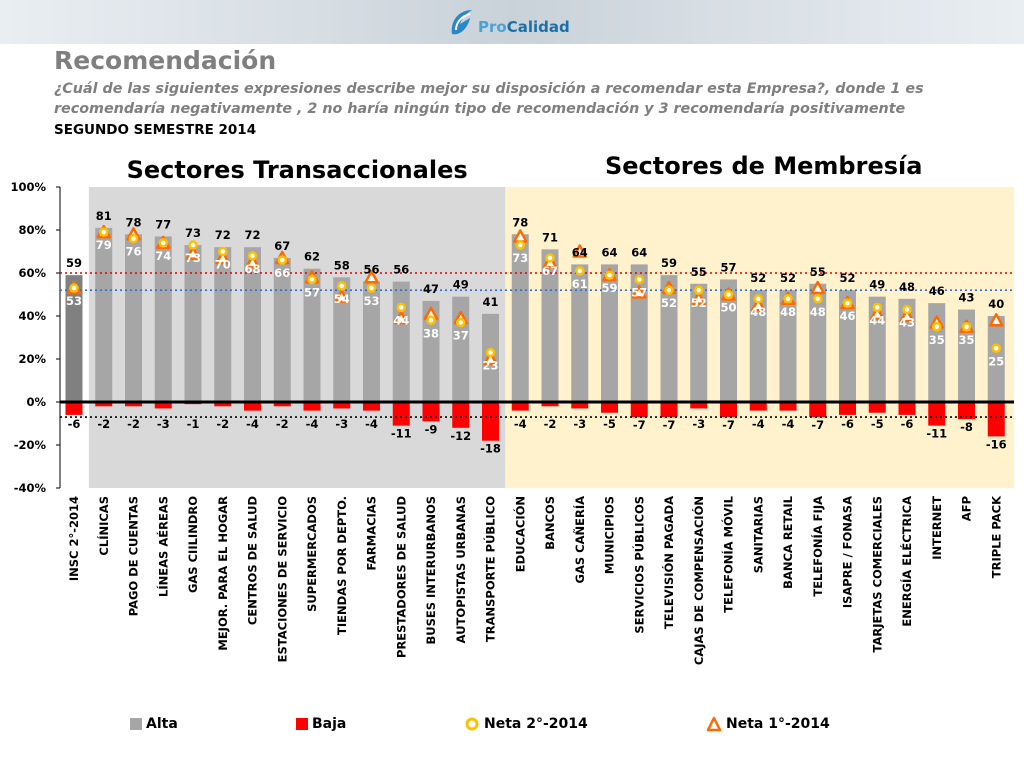 Image resolution: width=1024 pixels, height=768 pixels. Describe the element at coordinates (768, 724) in the screenshot. I see `legend-item-neta-1: Neta 1°-2014` at that location.